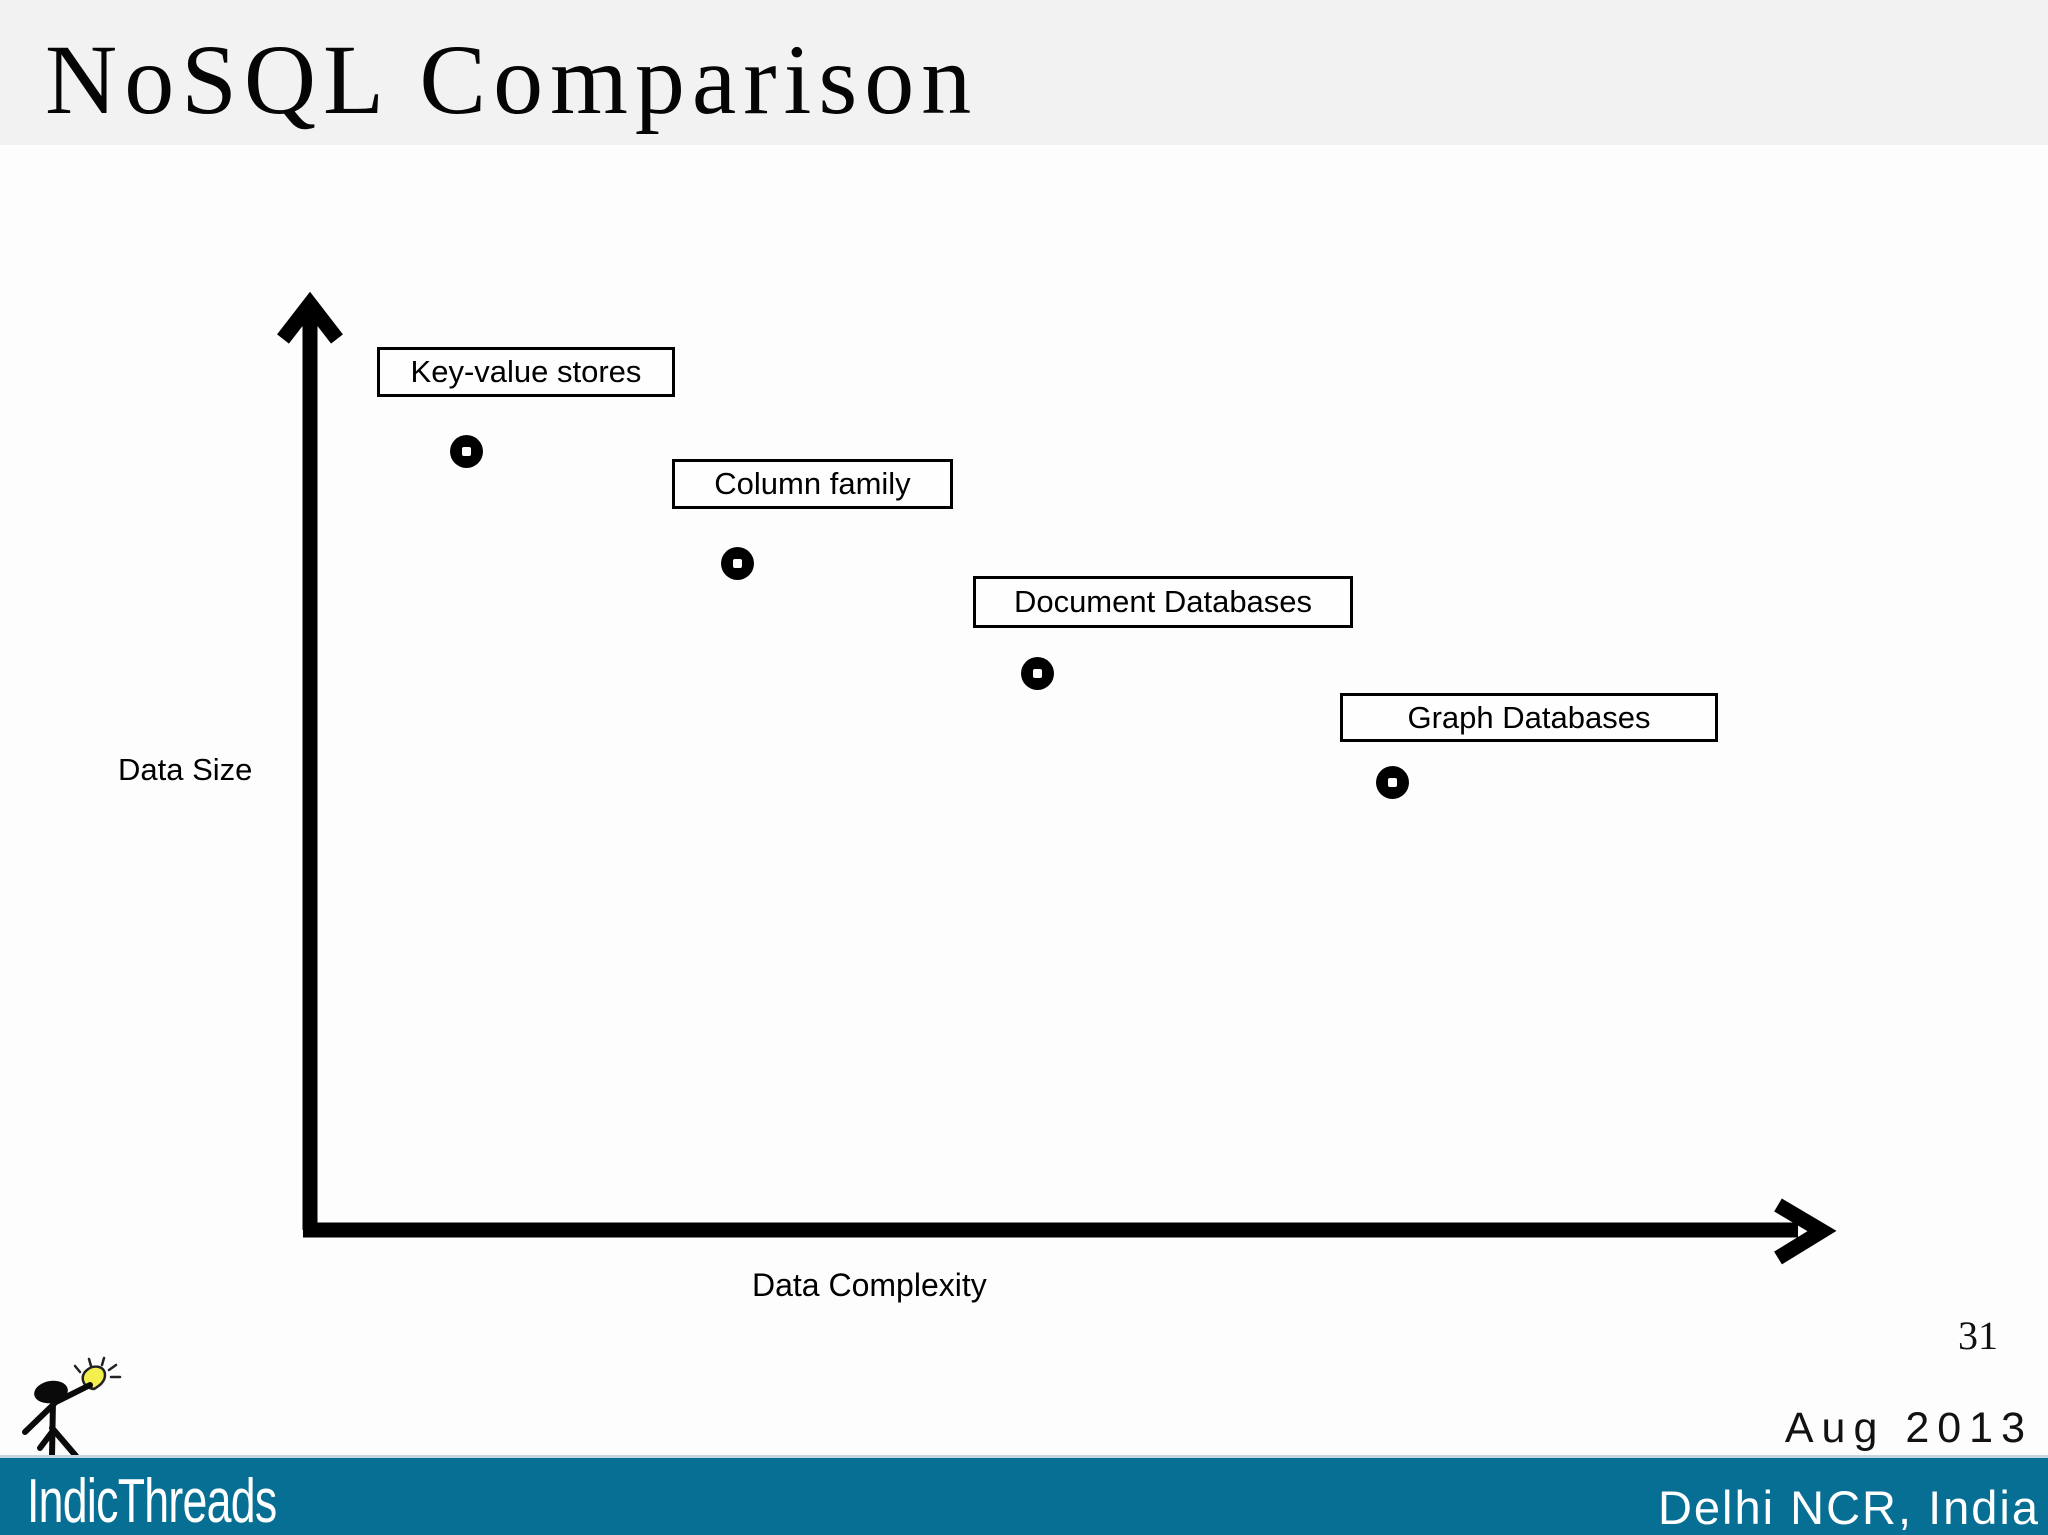 This screenshot has height=1535, width=2048. What do you see at coordinates (1908, 1428) in the screenshot?
I see `date-label: Aug 2013` at bounding box center [1908, 1428].